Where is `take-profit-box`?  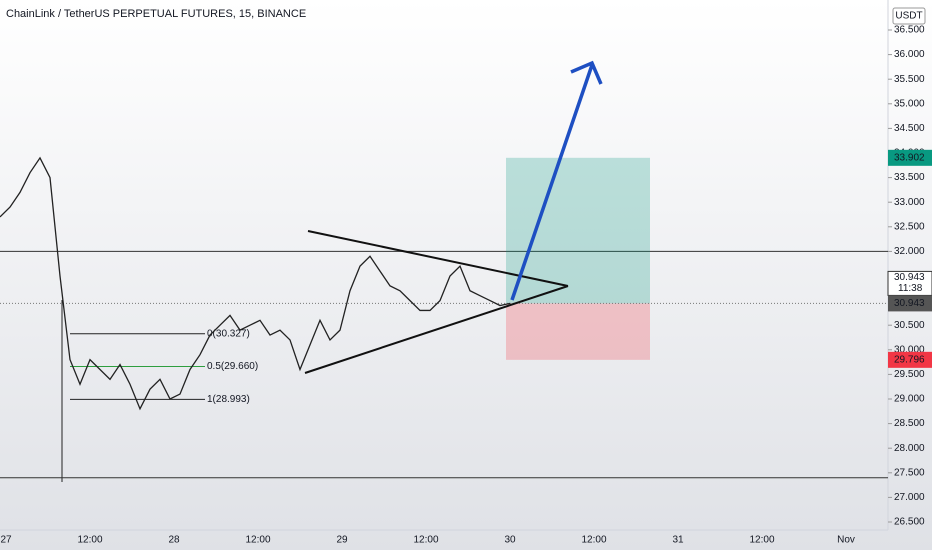
take-profit-box is located at coordinates (910, 157).